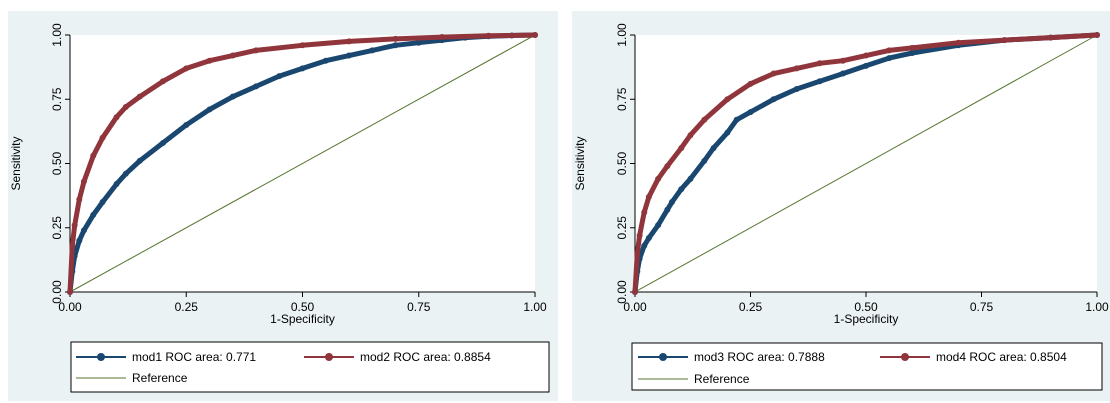 Image resolution: width=1110 pixels, height=403 pixels. I want to click on y-tick-label: 0.50, so click(622, 163).